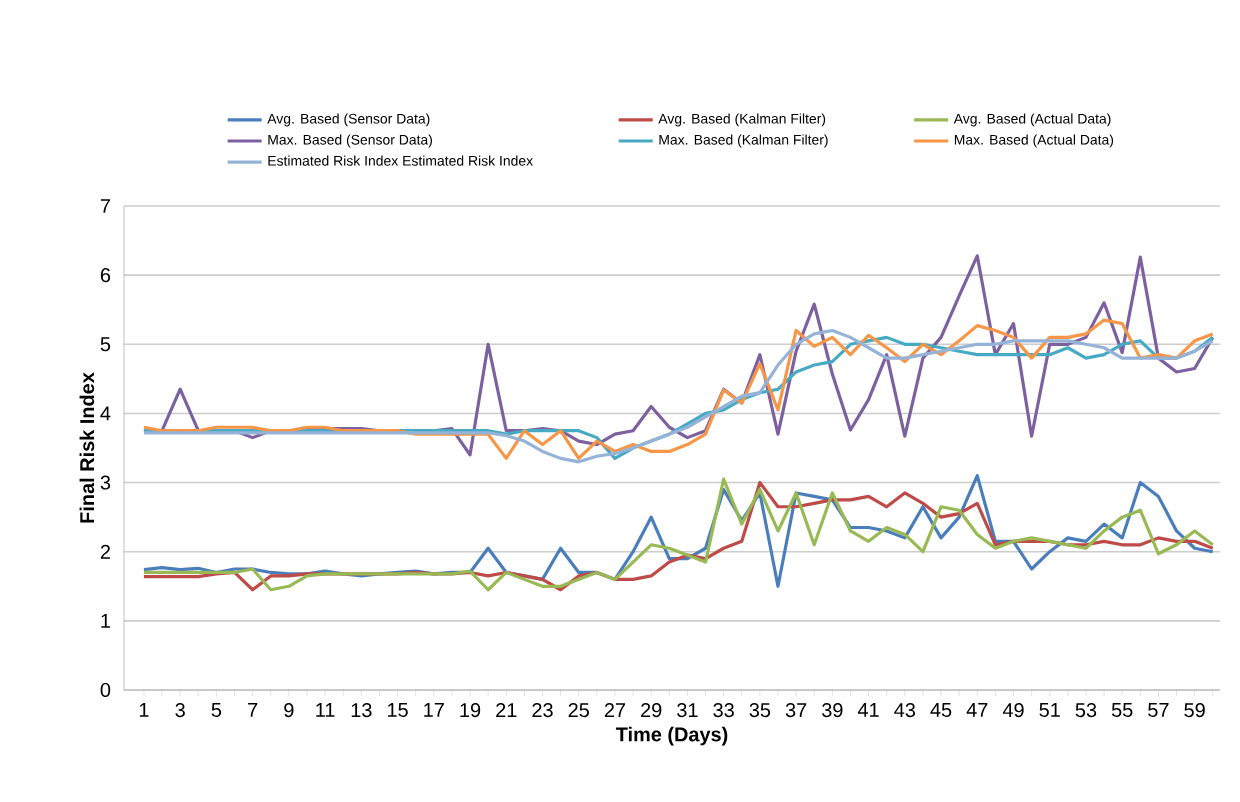  I want to click on x-tick-label: 9, so click(289, 710).